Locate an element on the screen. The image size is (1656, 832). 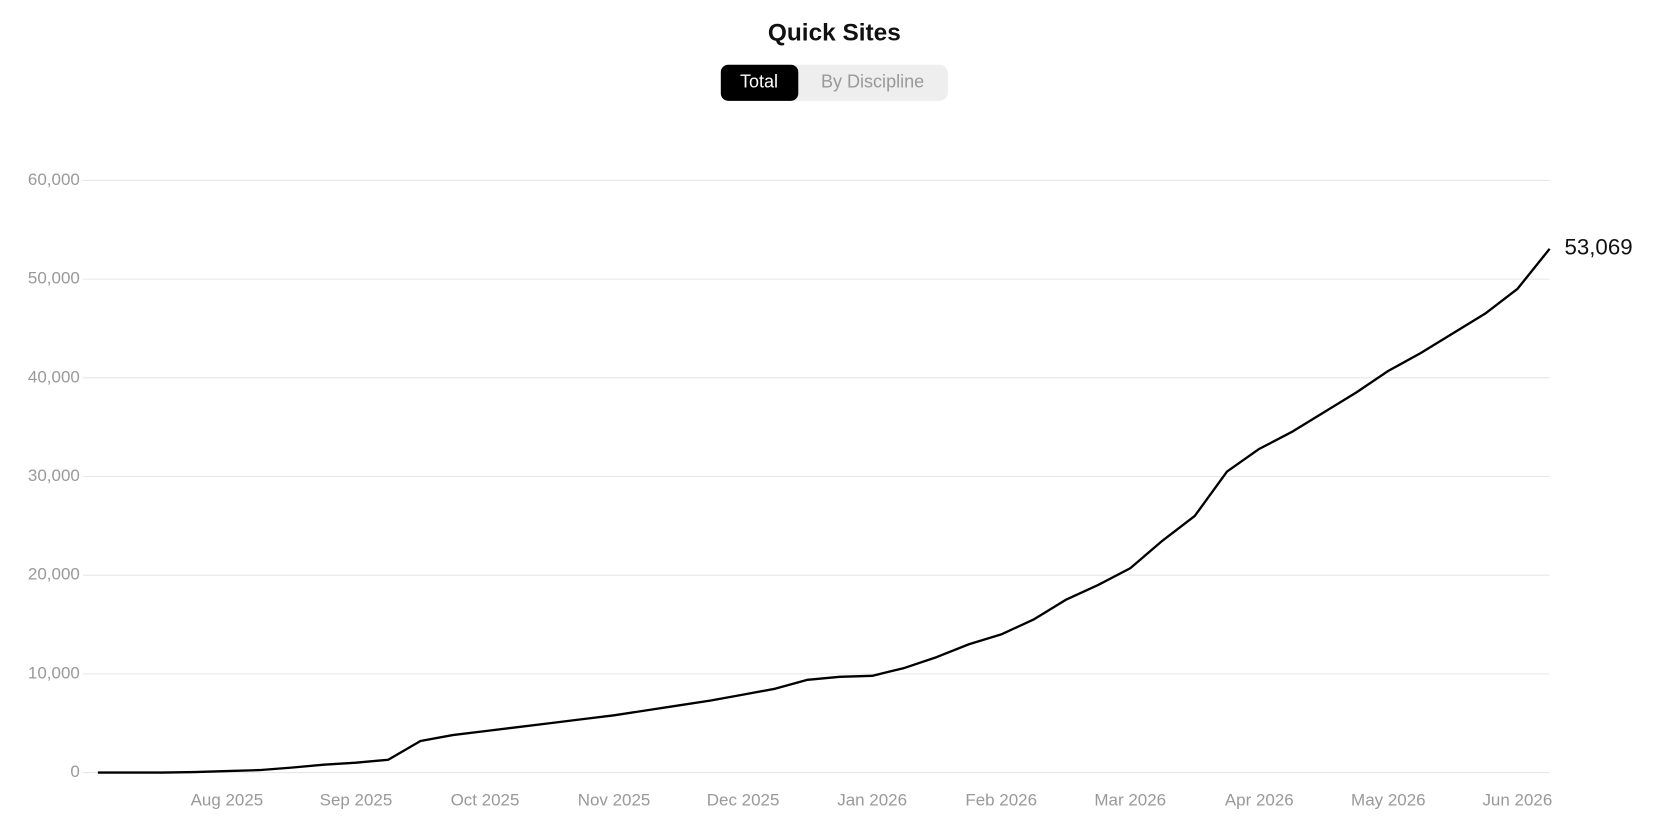
y-tick-label: 10,000 is located at coordinates (54, 672).